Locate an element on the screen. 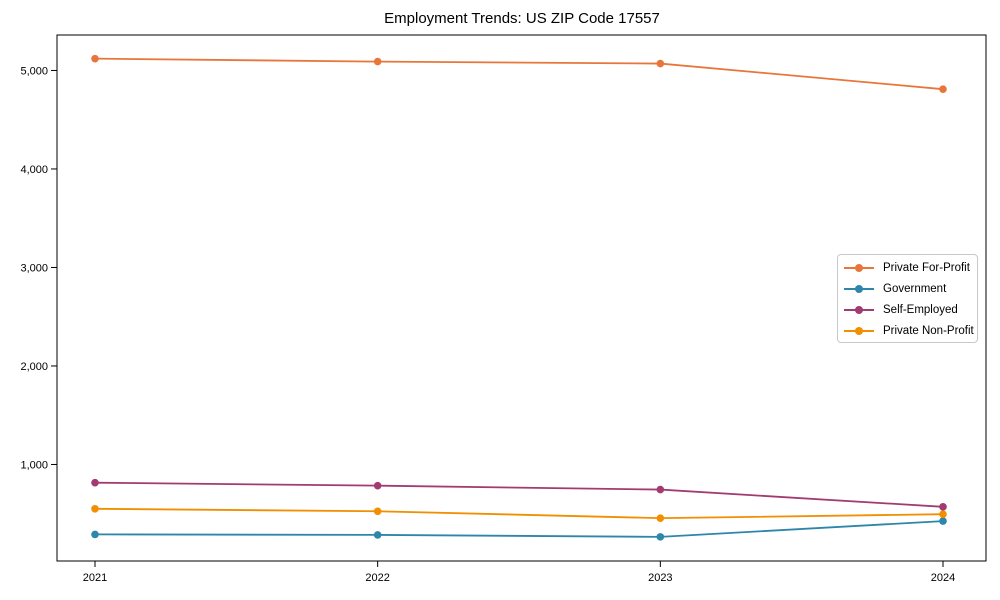 The height and width of the screenshot is (600, 1000). y-tick-label: 3,000 is located at coordinates (34, 268).